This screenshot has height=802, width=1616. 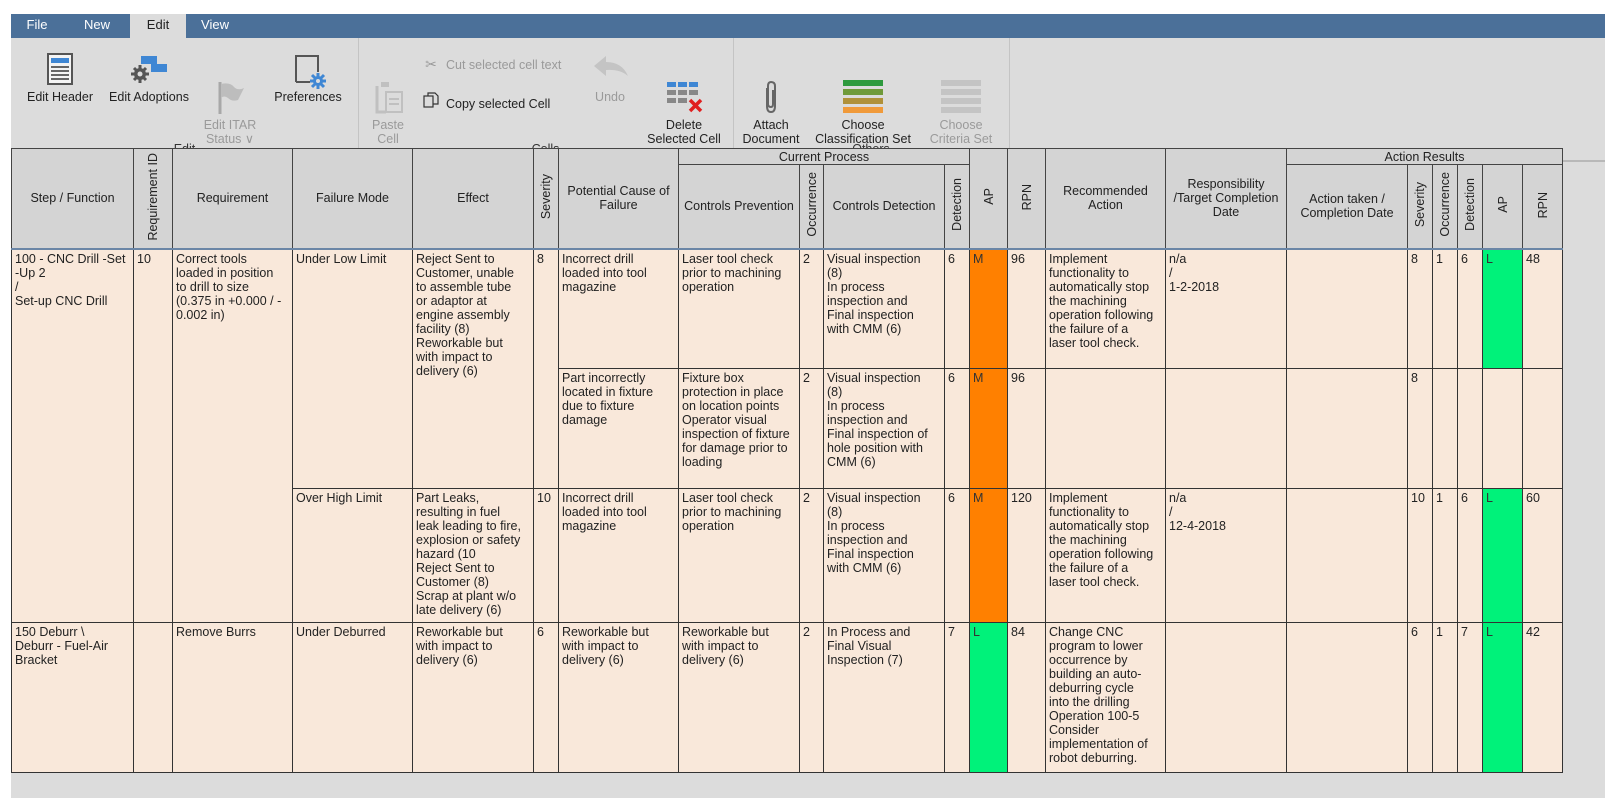 I want to click on paste-cell-button: Paste Cell, so click(x=388, y=105).